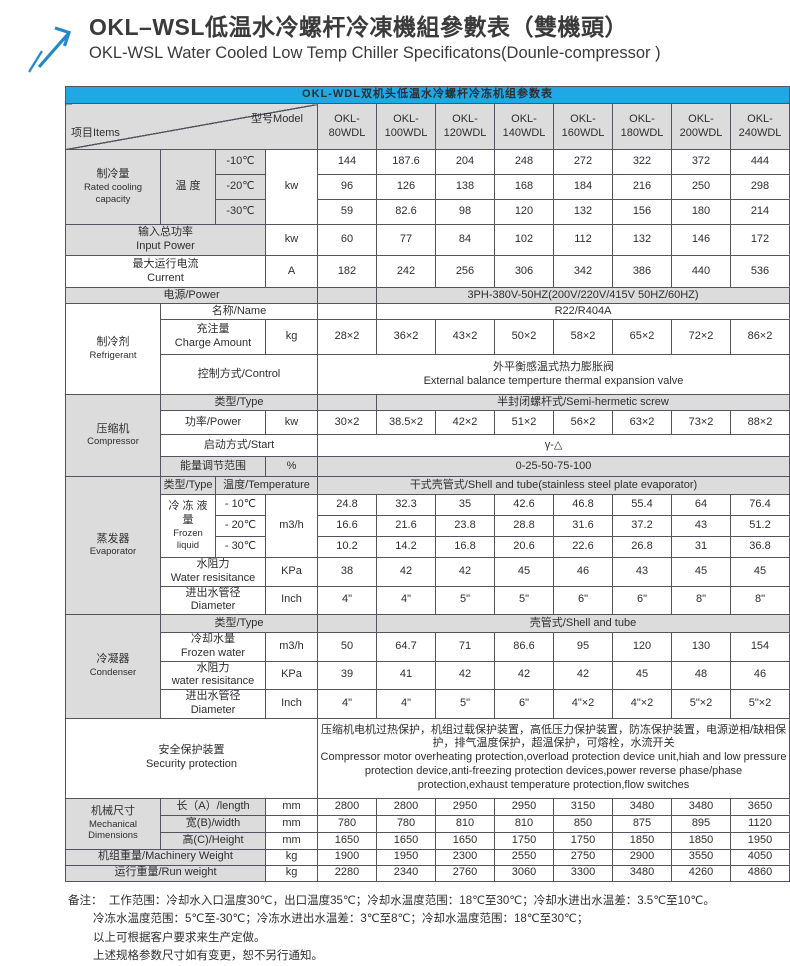 The image size is (790, 966). I want to click on value-cell: 64.7, so click(406, 647).